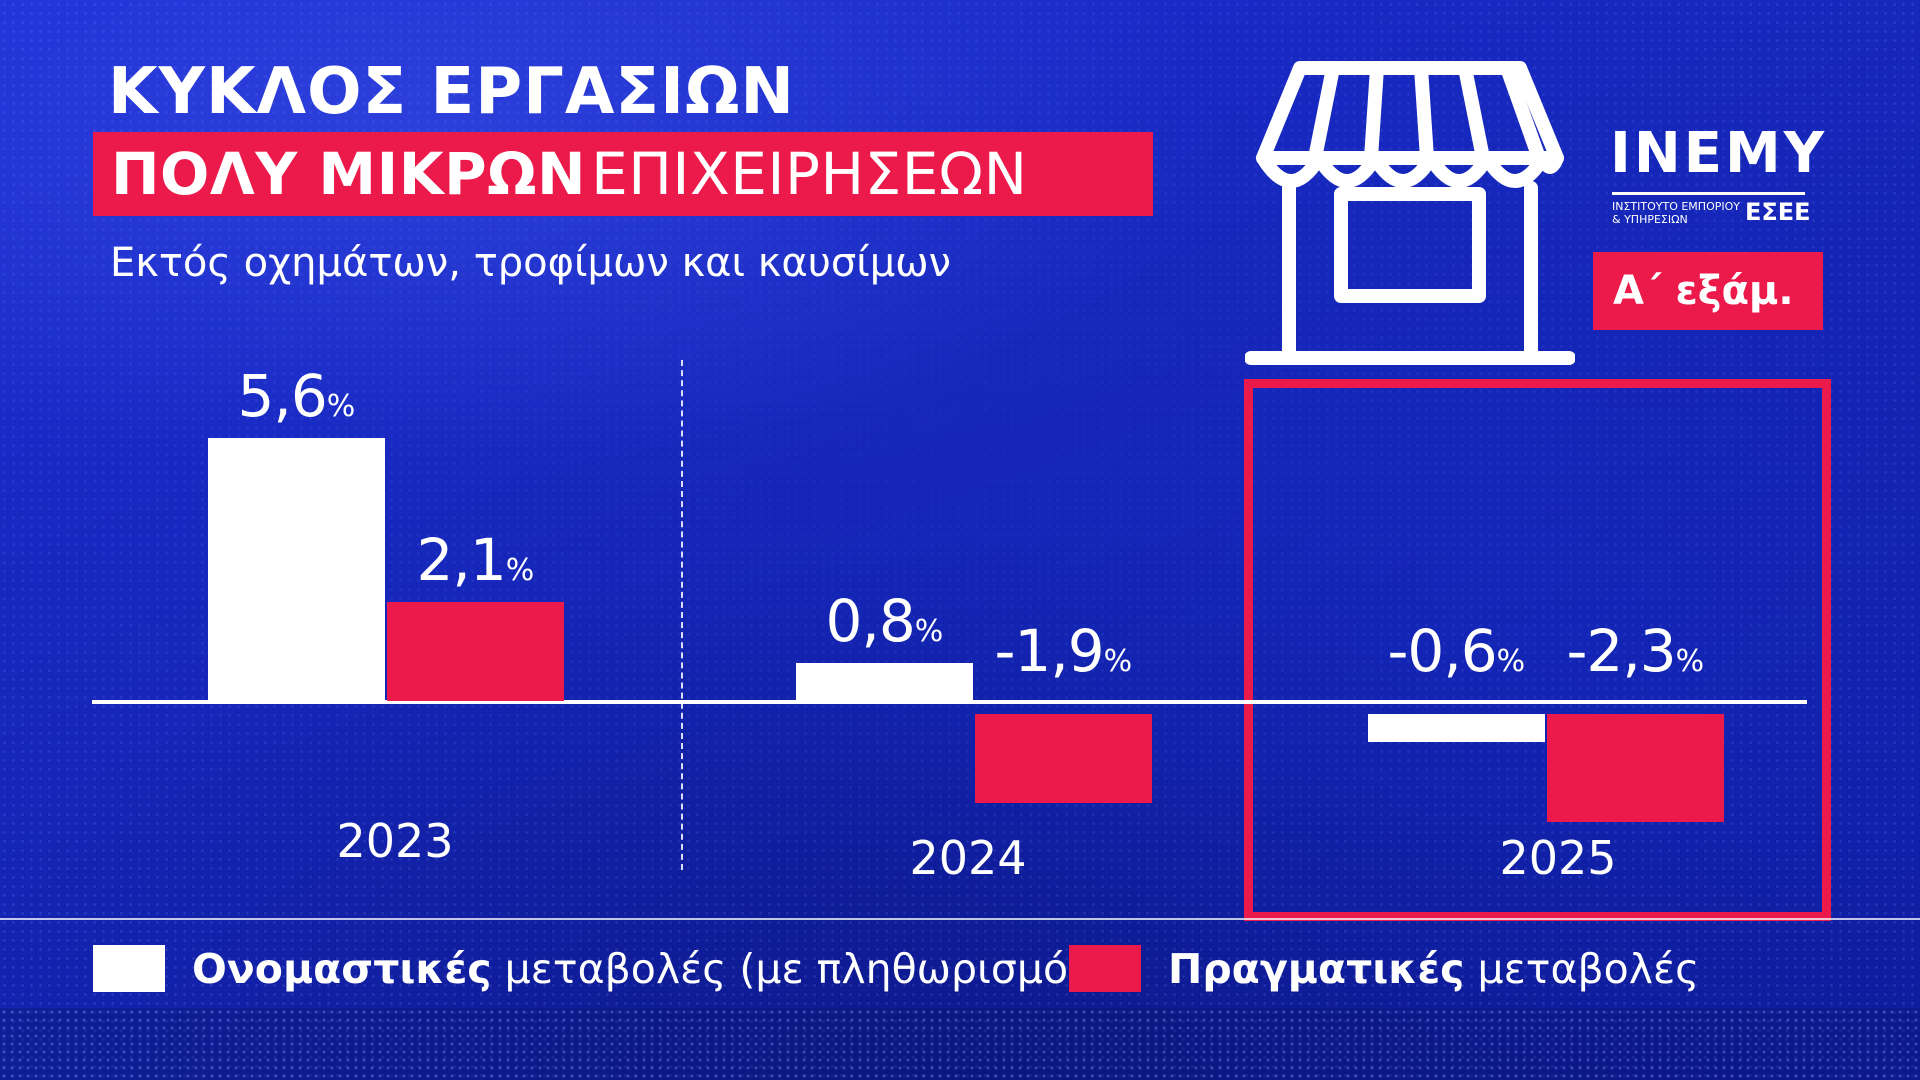 Image resolution: width=1920 pixels, height=1080 pixels. I want to click on legend-swatch-real, so click(1105, 968).